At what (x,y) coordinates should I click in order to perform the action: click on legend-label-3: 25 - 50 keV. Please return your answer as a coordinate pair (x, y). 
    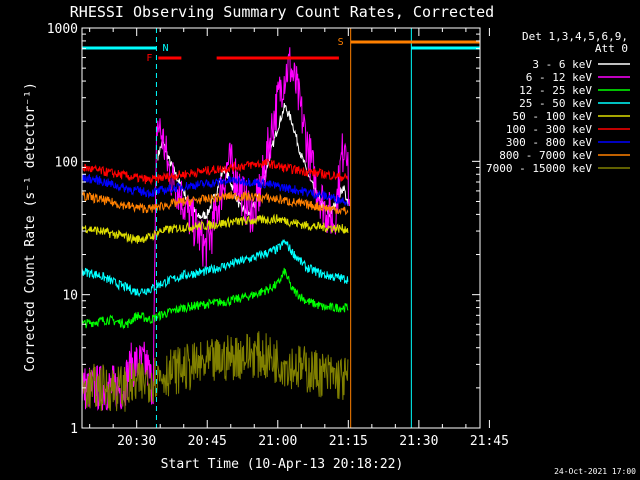
    Looking at the image, I should click on (555, 103).